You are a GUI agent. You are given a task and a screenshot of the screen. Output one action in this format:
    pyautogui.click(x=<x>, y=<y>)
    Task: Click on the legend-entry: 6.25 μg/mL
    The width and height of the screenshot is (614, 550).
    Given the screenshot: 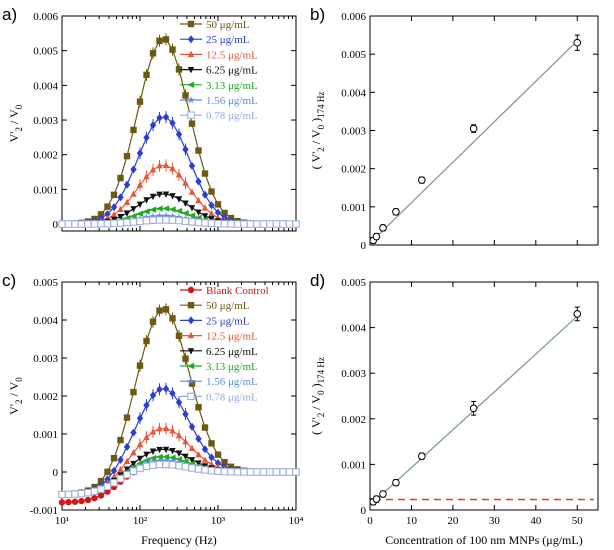 What is the action you would take?
    pyautogui.click(x=232, y=352)
    